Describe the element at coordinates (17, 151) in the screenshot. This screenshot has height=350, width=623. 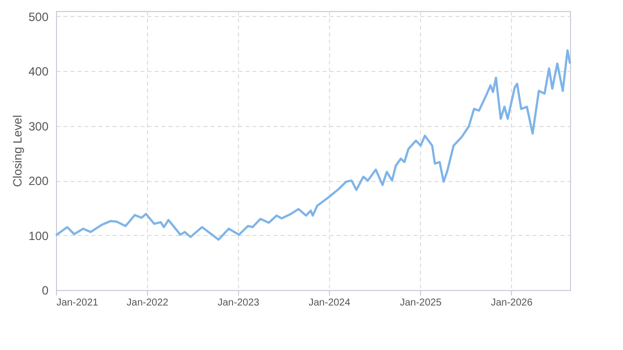
I see `y-axis-title: Closing Level` at that location.